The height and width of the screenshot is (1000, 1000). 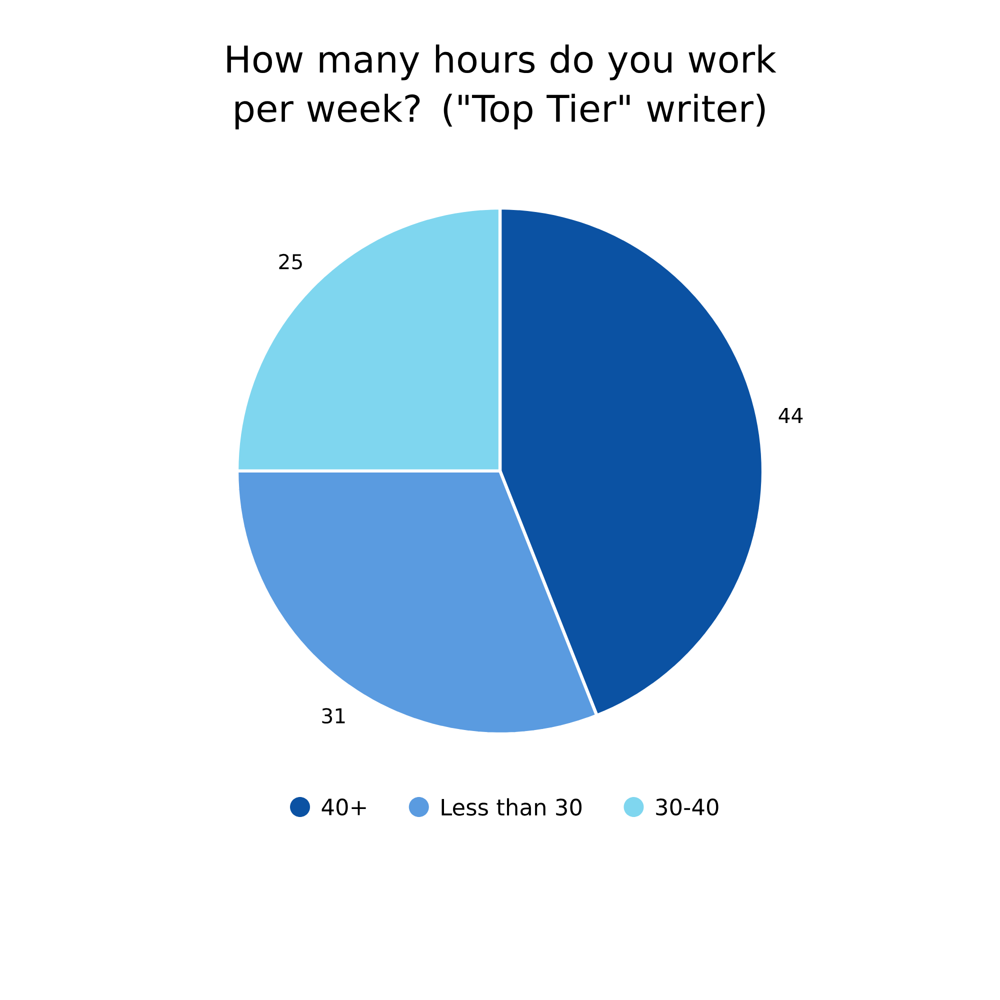 What do you see at coordinates (512, 807) in the screenshot?
I see `legend-label: Less than 30` at bounding box center [512, 807].